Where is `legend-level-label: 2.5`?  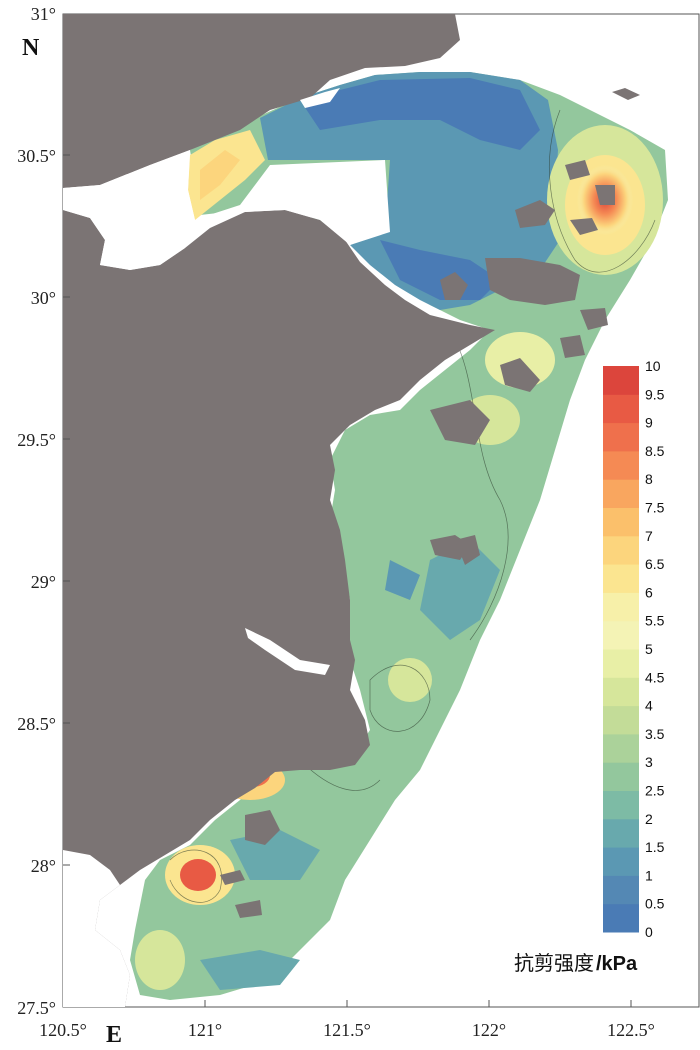 legend-level-label: 2.5 is located at coordinates (655, 791).